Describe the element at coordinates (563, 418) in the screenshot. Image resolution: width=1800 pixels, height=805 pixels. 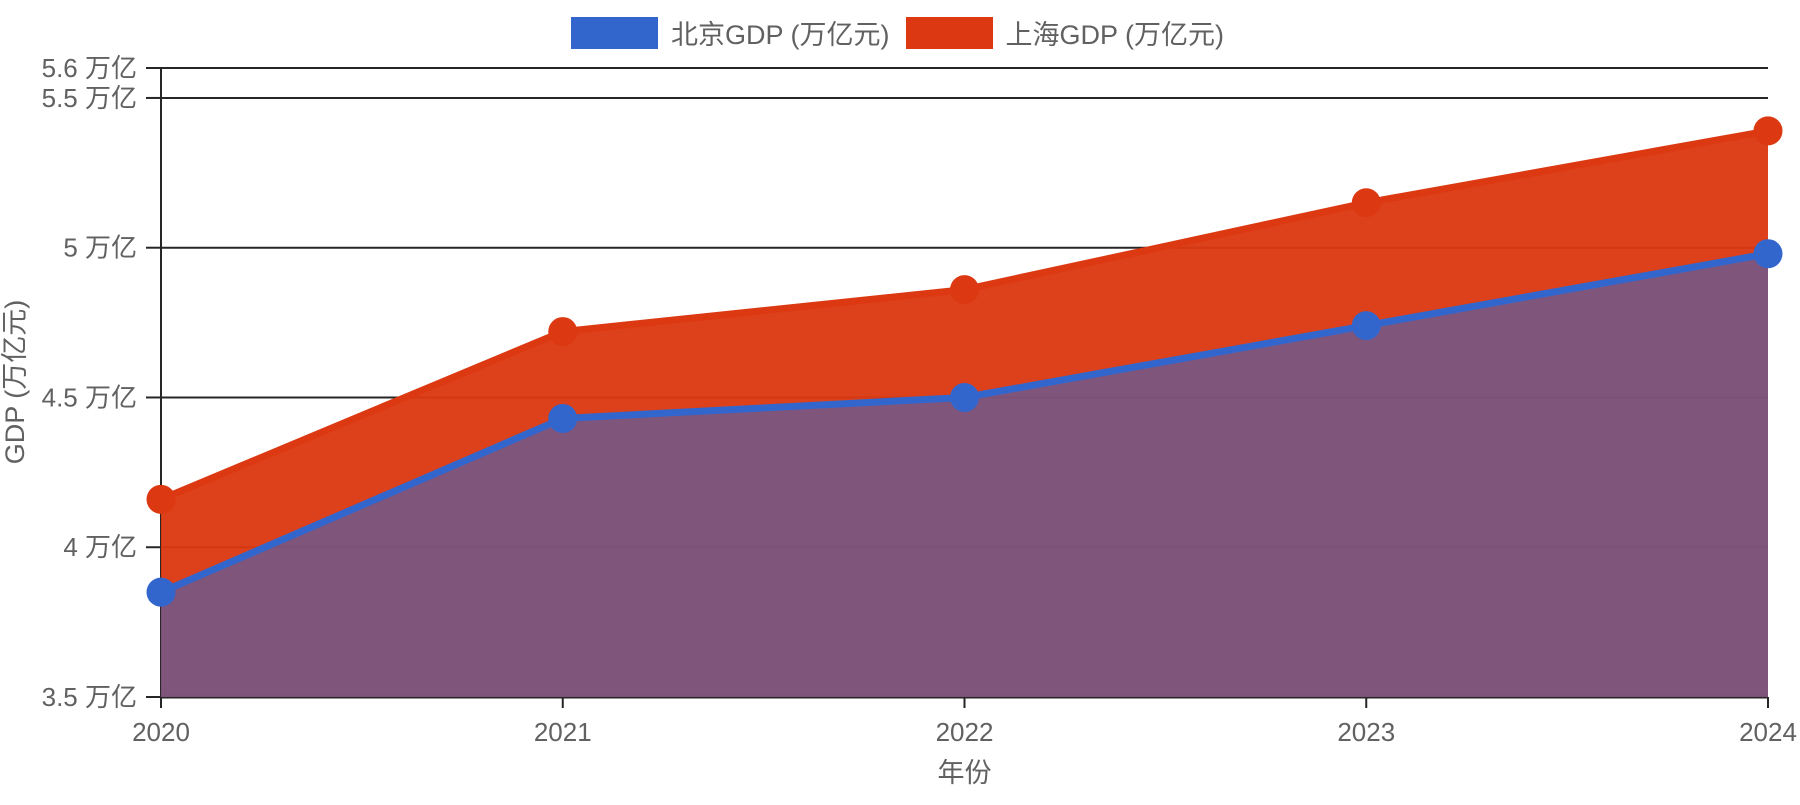
I see `data-point-beijing-2021` at that location.